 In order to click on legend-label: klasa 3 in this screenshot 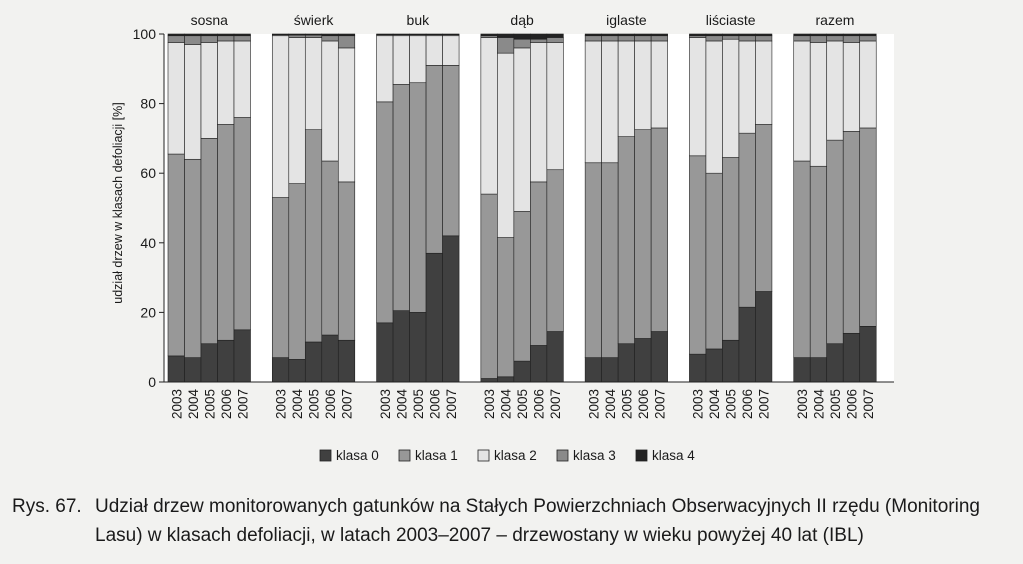, I will do `click(594, 455)`.